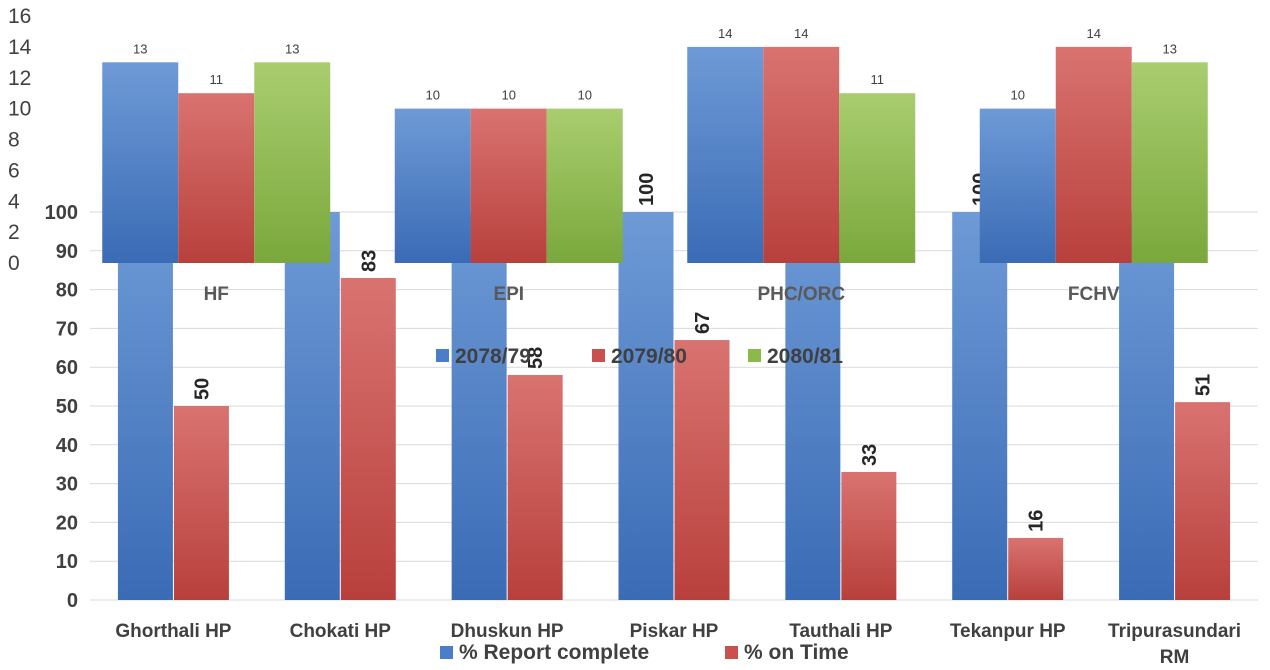  What do you see at coordinates (67, 291) in the screenshot?
I see `main-y-tick-label: 80` at bounding box center [67, 291].